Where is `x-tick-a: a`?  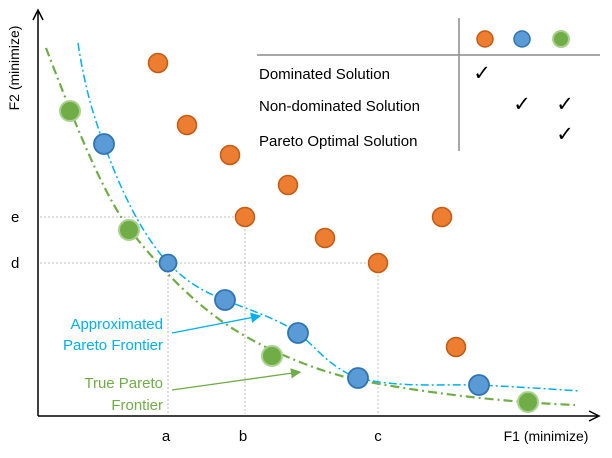
x-tick-a: a is located at coordinates (166, 436).